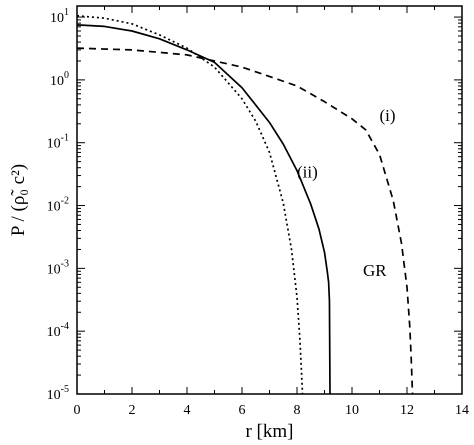 The image size is (474, 445). I want to click on x-axis-title: r [km], so click(269, 431).